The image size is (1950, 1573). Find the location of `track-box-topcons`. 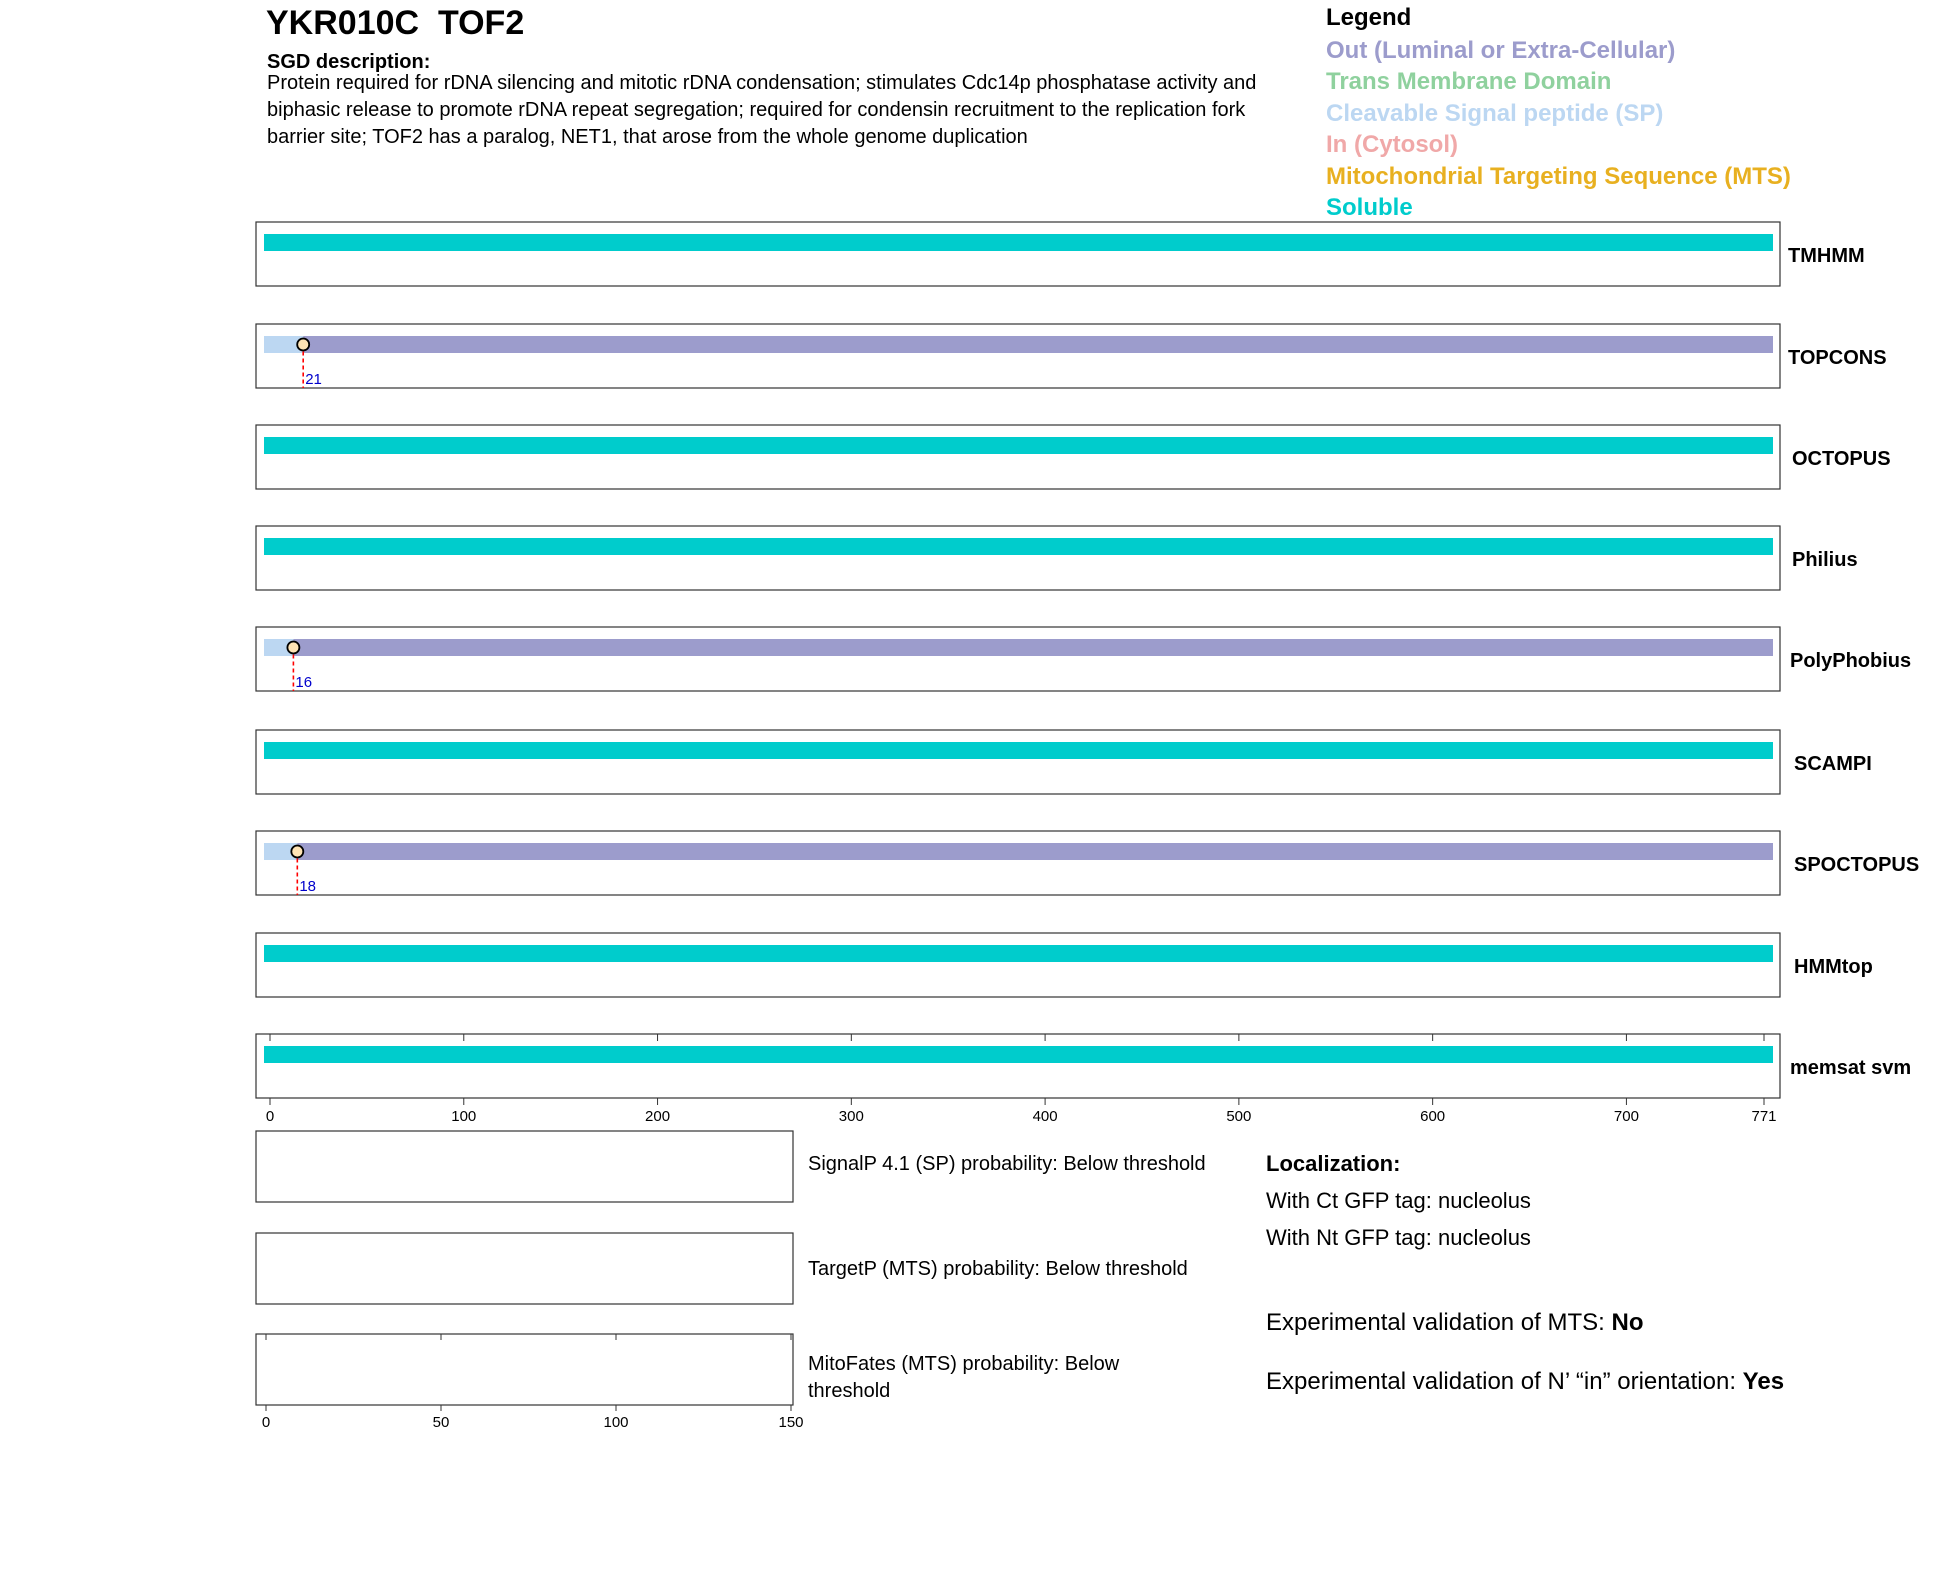

track-box-topcons is located at coordinates (1018, 356).